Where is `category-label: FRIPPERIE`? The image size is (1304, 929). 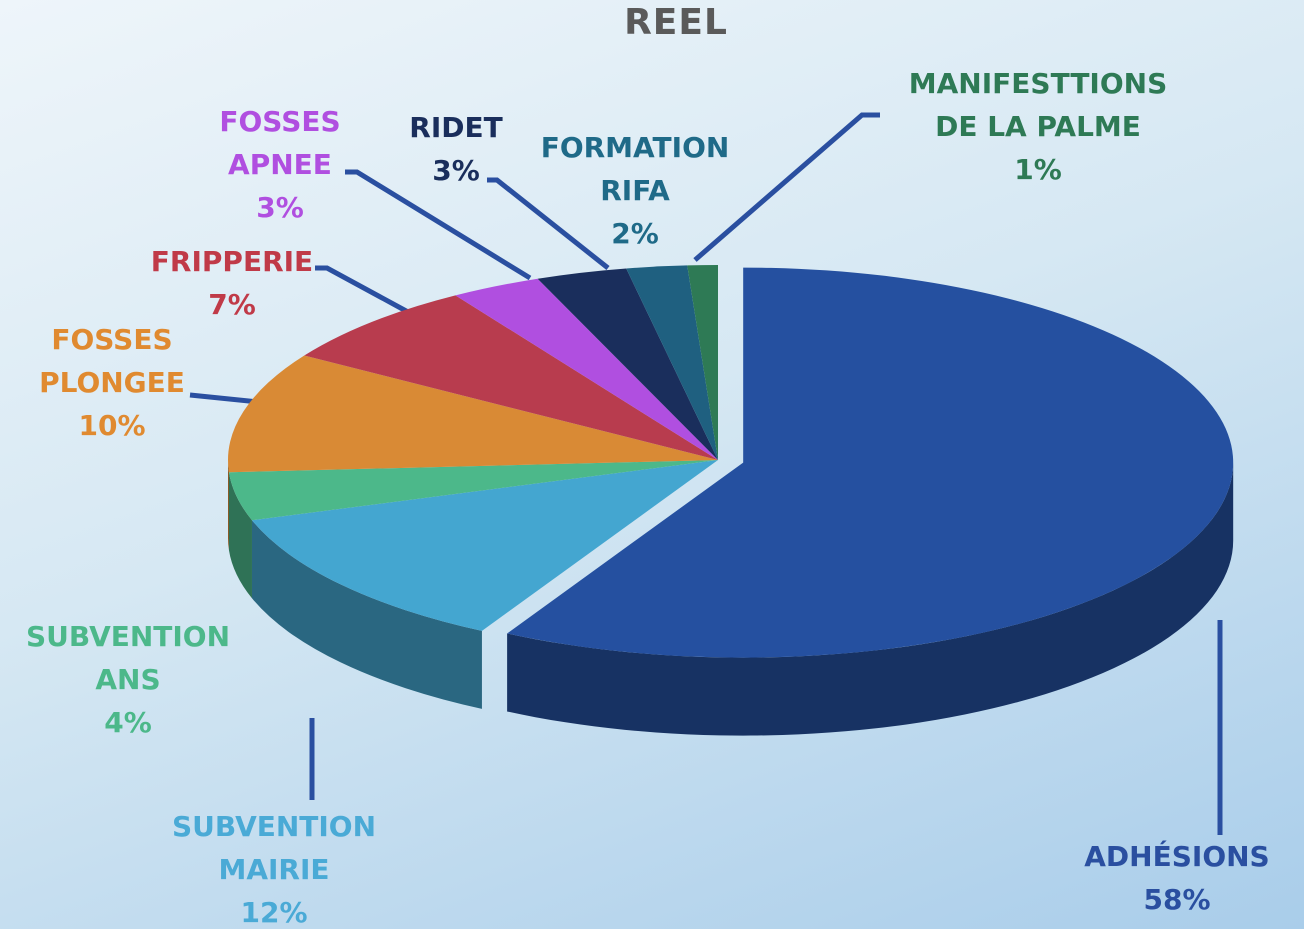 category-label: FRIPPERIE is located at coordinates (232, 261).